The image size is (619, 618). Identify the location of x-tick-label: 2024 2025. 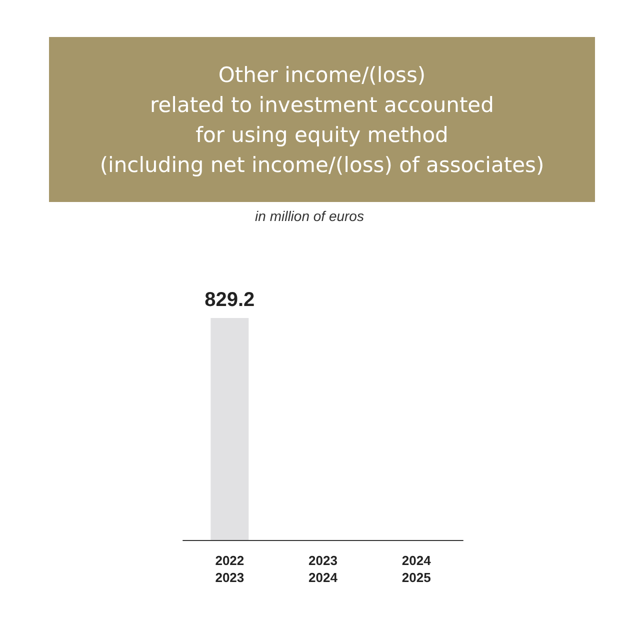
(417, 569).